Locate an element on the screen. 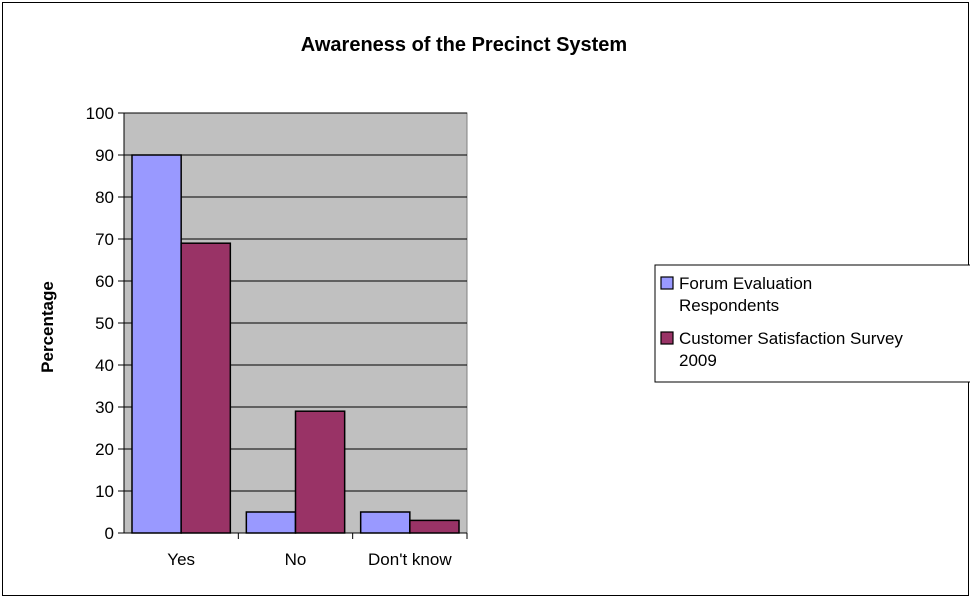 Image resolution: width=971 pixels, height=598 pixels. y-tick-label: 90 is located at coordinates (104, 155).